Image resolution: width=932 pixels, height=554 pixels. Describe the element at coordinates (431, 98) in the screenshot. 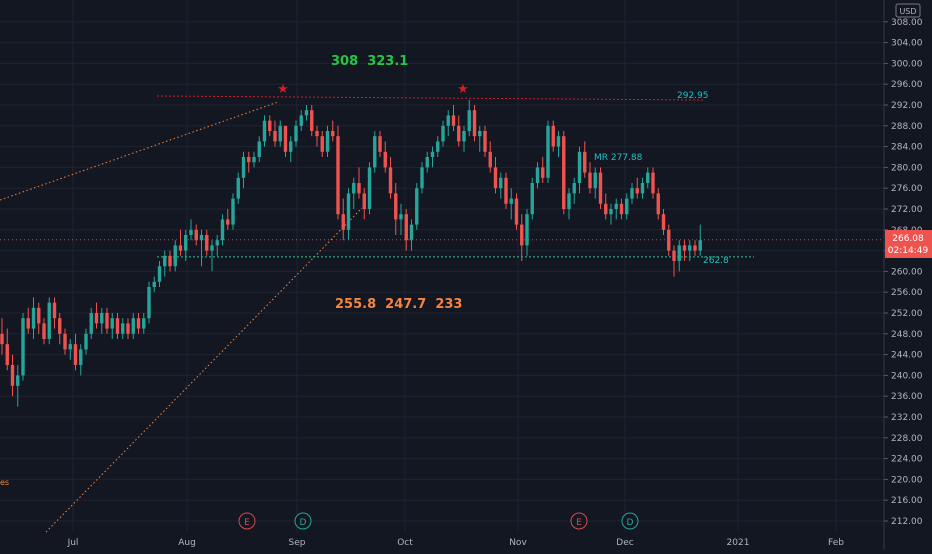

I see `resistance-line` at that location.